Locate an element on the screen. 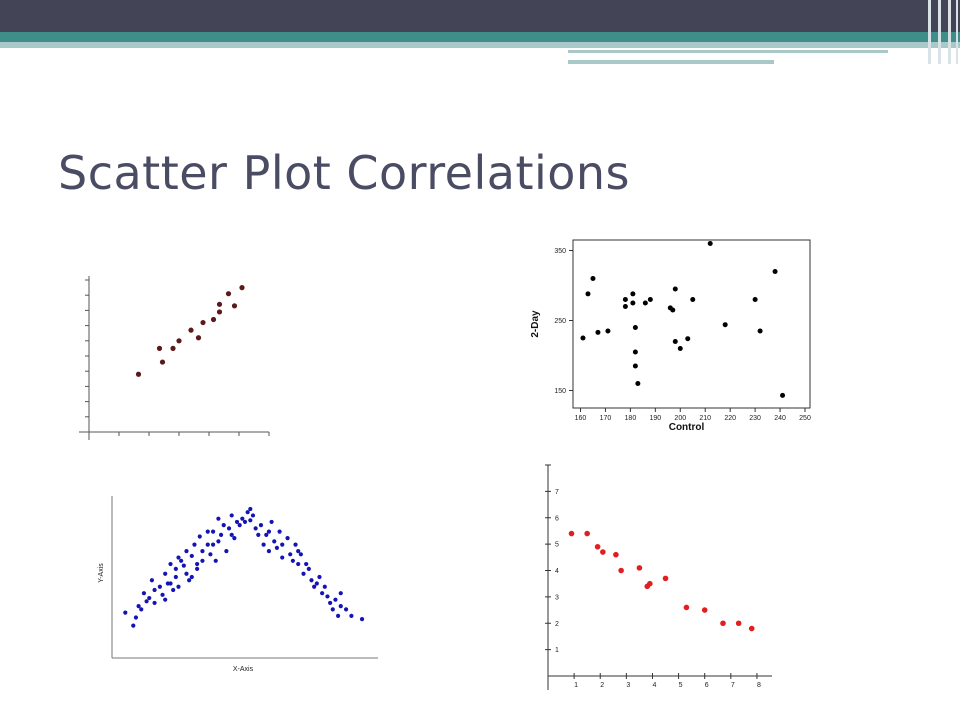  chart-negative-correlation: 1 2 3 4 5 6 7 1 2 3 4 5 6 7 8 is located at coordinates (658, 577).